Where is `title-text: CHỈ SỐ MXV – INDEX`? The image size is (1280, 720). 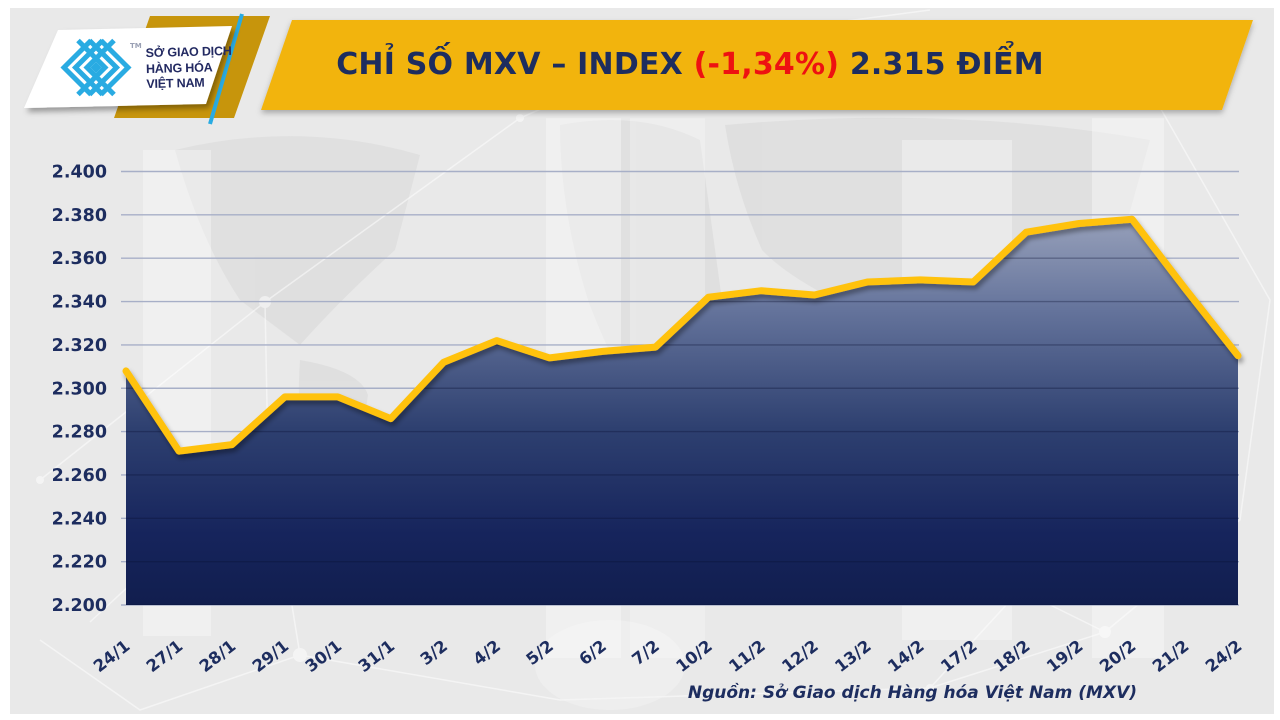 title-text: CHỈ SỐ MXV – INDEX is located at coordinates (515, 64).